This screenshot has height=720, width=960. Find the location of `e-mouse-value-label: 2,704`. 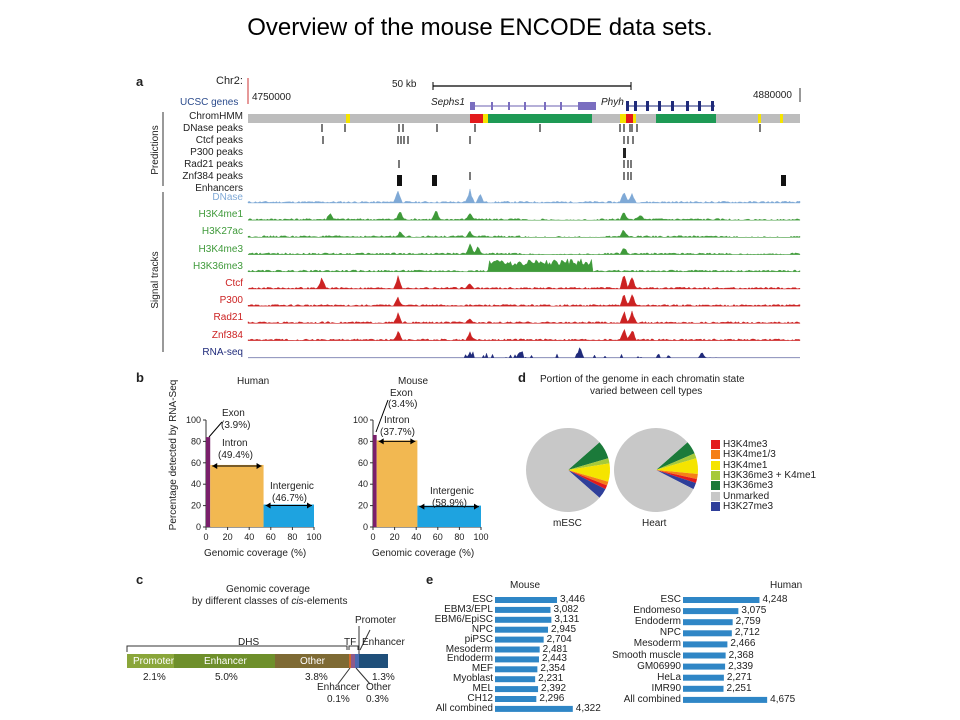

e-mouse-value-label: 2,704 is located at coordinates (559, 639).